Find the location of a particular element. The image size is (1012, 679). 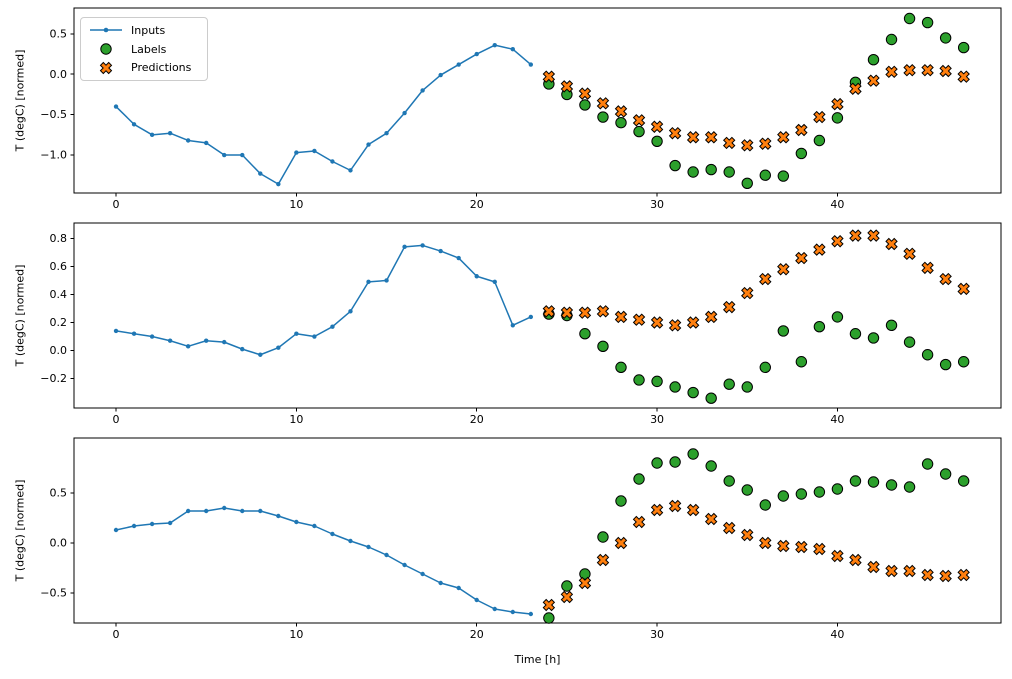

labels-circle-icon is located at coordinates (106, 49).